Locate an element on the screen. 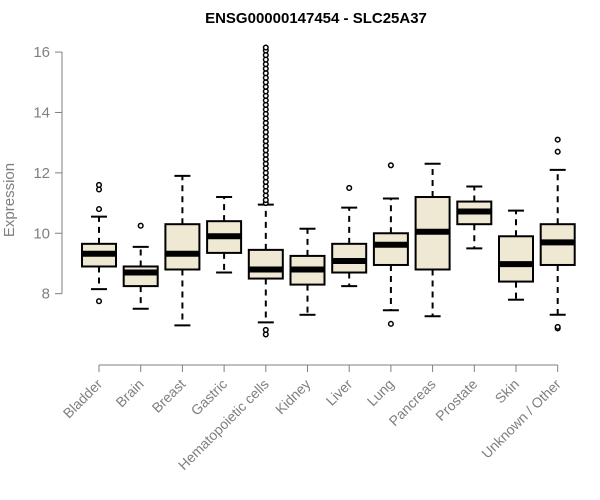 The height and width of the screenshot is (500, 600). box-gastric is located at coordinates (224, 235).